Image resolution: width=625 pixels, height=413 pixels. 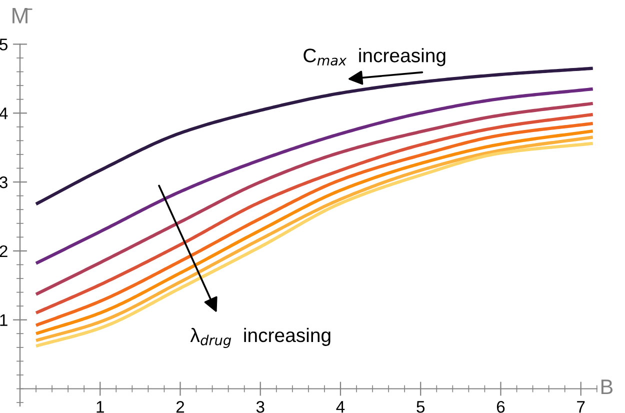 What do you see at coordinates (581, 407) in the screenshot?
I see `x-tick-label: 7` at bounding box center [581, 407].